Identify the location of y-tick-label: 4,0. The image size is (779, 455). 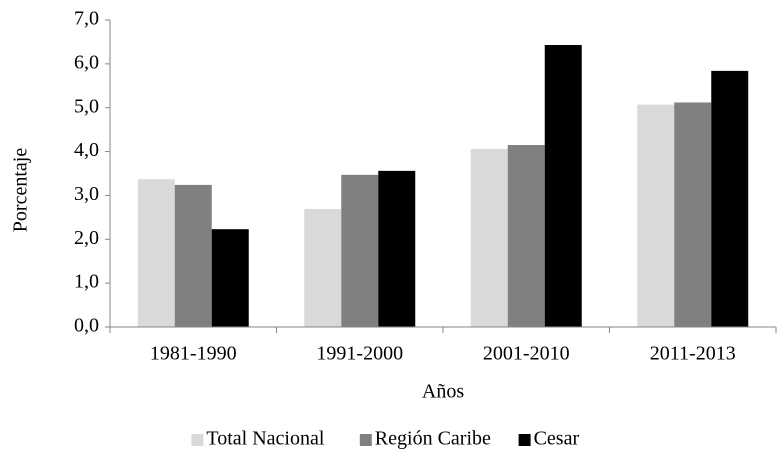
(86, 150).